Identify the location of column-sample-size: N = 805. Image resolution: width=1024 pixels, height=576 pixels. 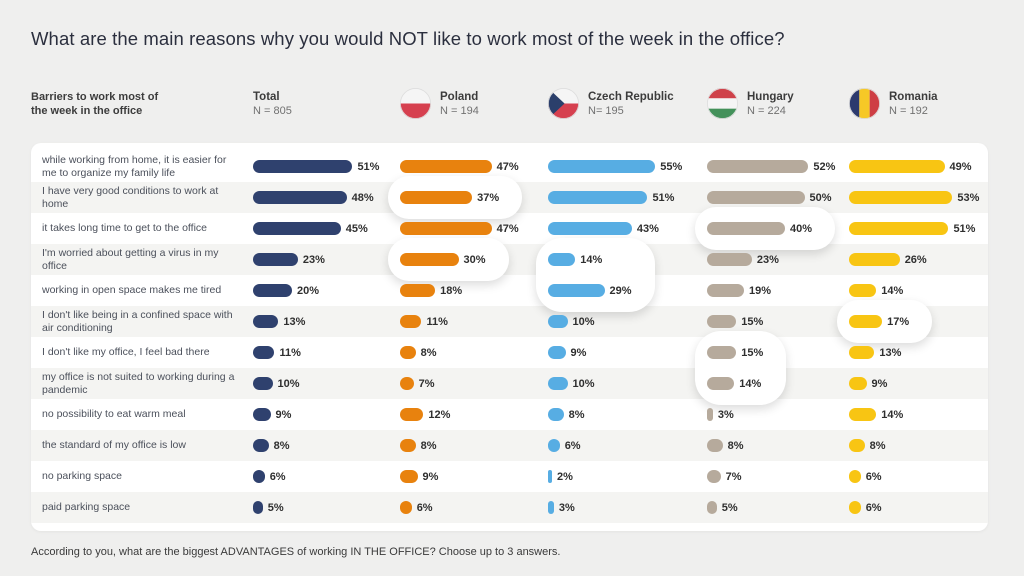
(272, 110).